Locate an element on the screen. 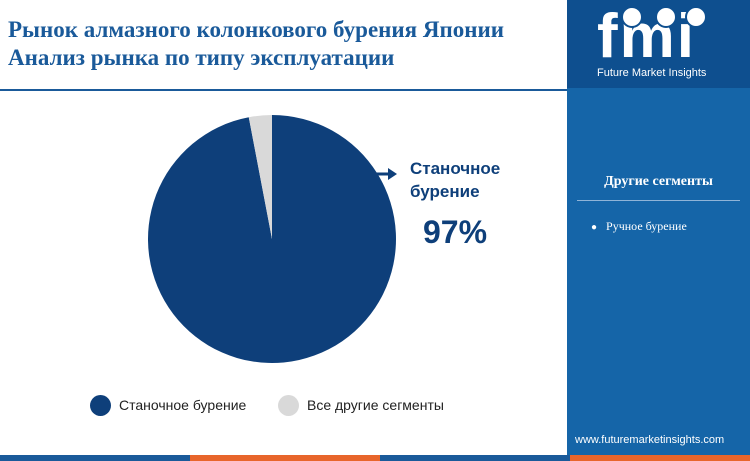  website-url: www.futuremarketinsights.com is located at coordinates (650, 440).